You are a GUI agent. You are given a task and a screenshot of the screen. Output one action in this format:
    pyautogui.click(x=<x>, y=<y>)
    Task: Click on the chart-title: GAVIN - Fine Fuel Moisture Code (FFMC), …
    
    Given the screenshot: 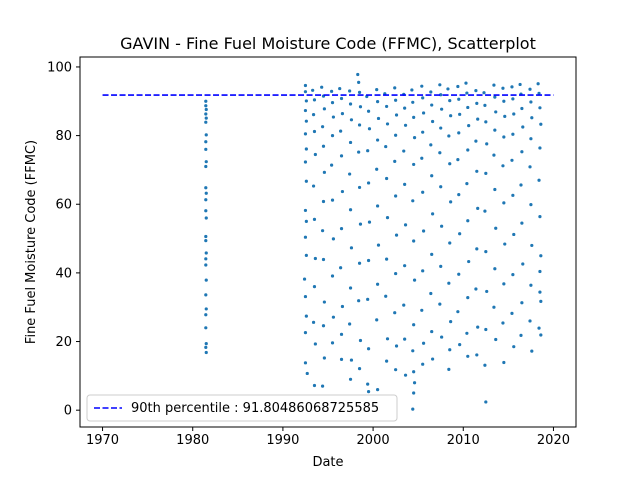 What is the action you would take?
    pyautogui.click(x=328, y=43)
    